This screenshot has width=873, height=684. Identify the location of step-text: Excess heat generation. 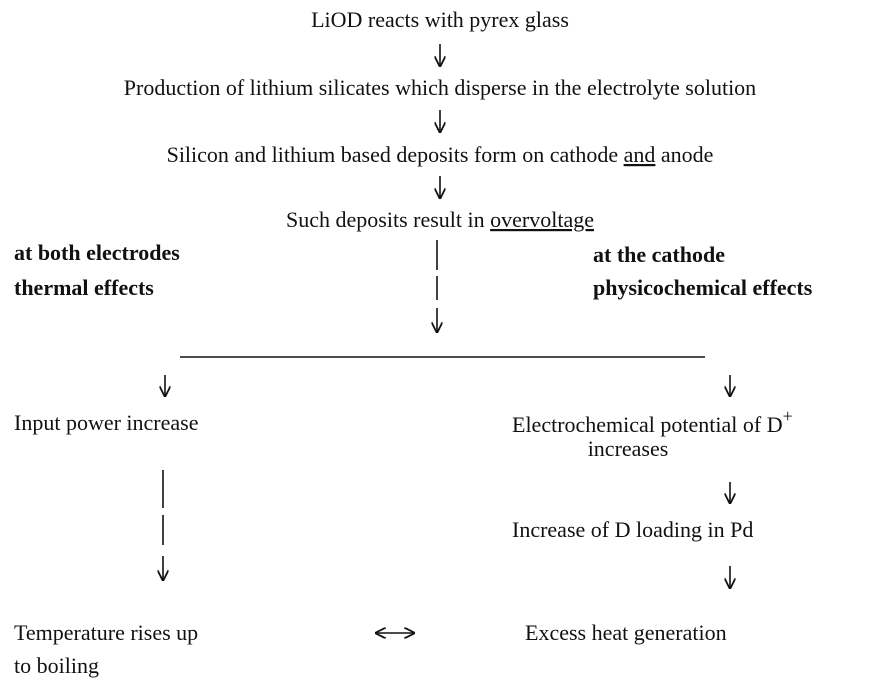
(626, 632).